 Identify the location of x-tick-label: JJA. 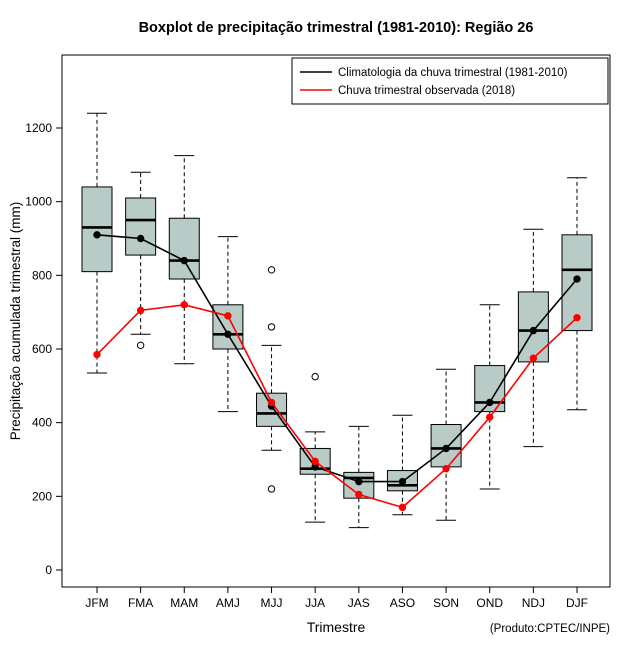
(315, 603).